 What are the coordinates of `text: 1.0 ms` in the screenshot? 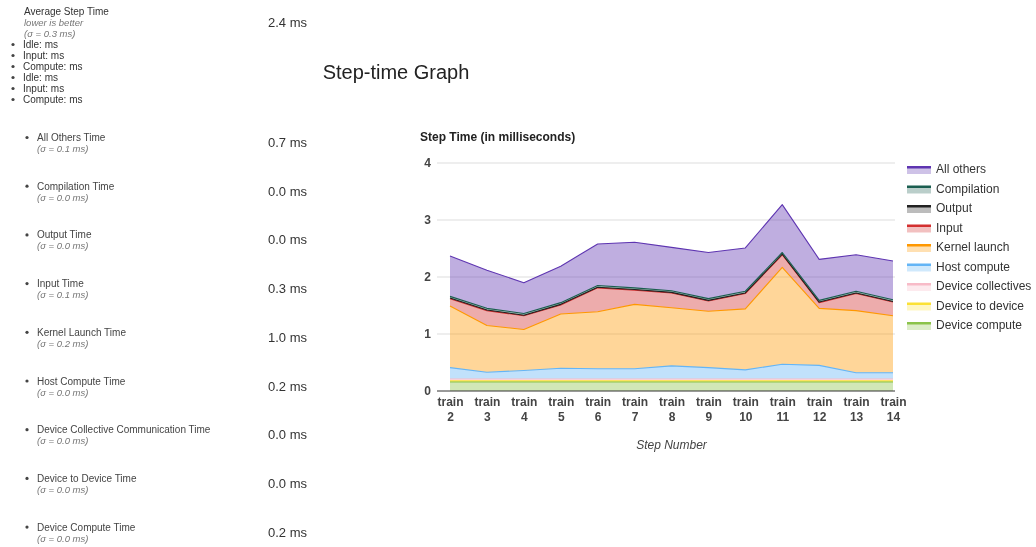 It's located at (288, 337).